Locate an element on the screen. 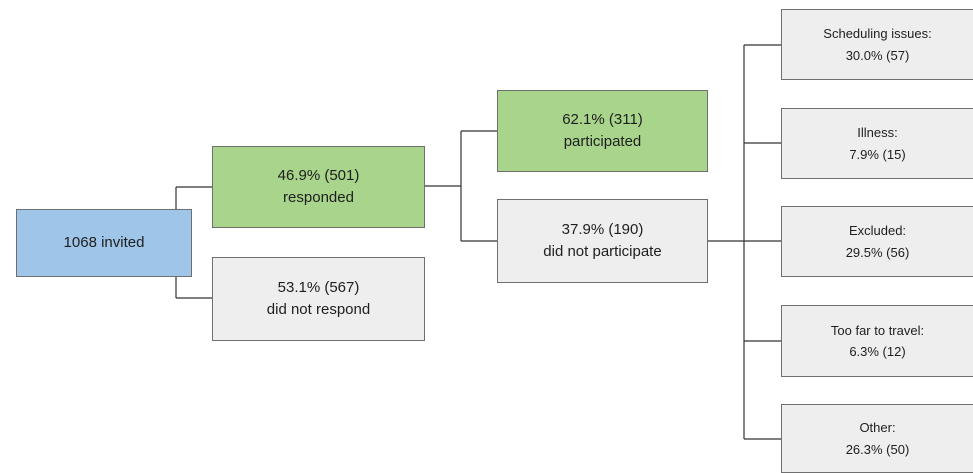  node-invited-label: 1068 invited is located at coordinates (104, 243).